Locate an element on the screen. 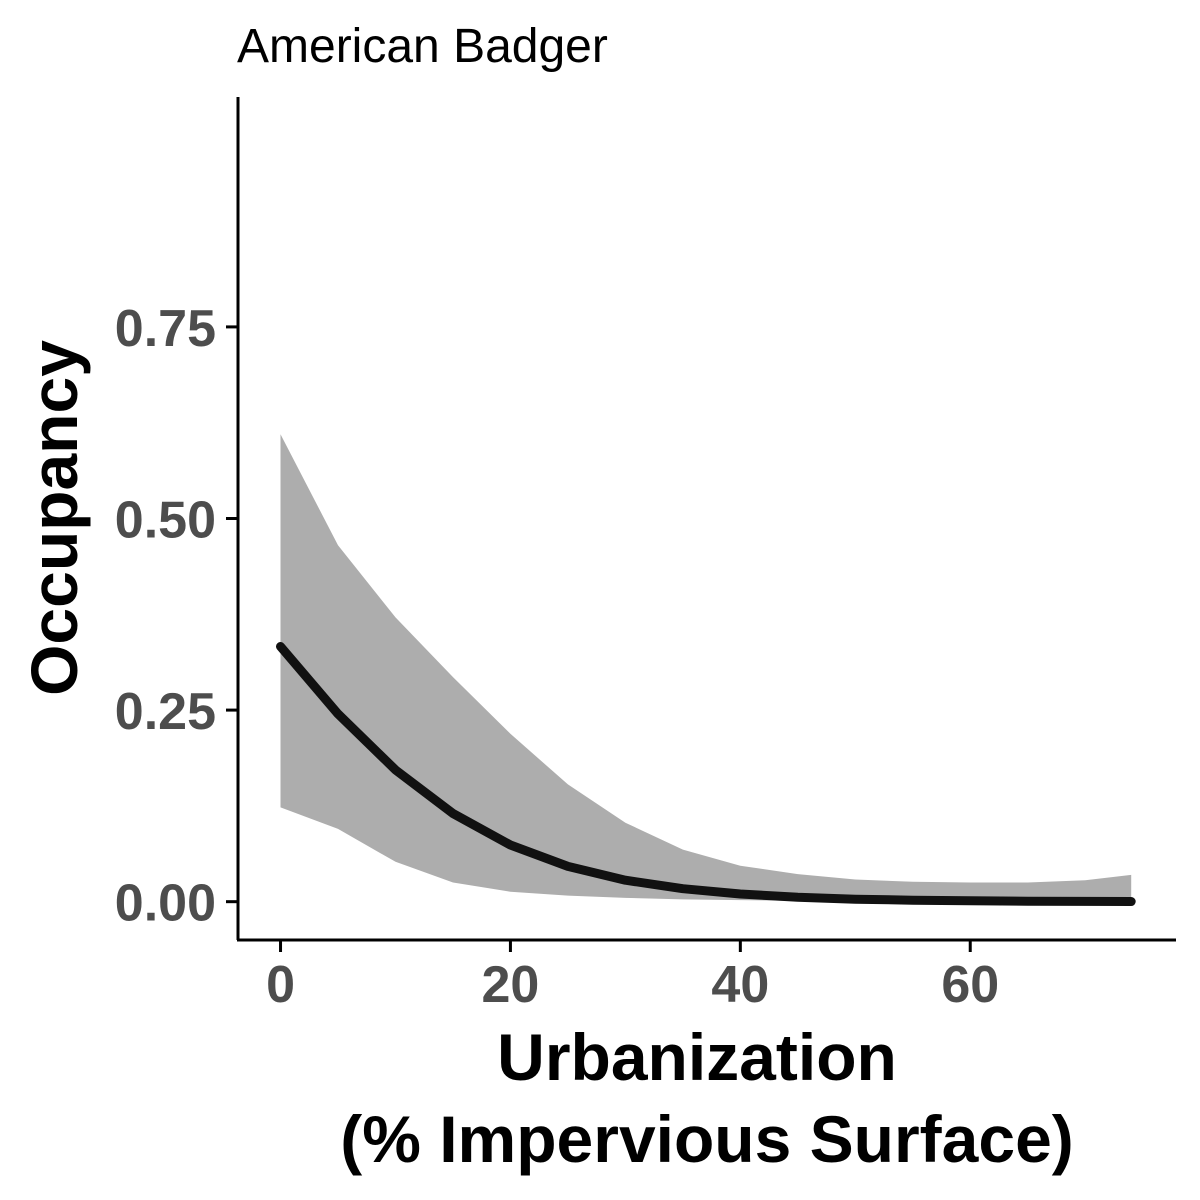 Image resolution: width=1200 pixels, height=1200 pixels. y-tick-label: 0.00 is located at coordinates (165, 904).